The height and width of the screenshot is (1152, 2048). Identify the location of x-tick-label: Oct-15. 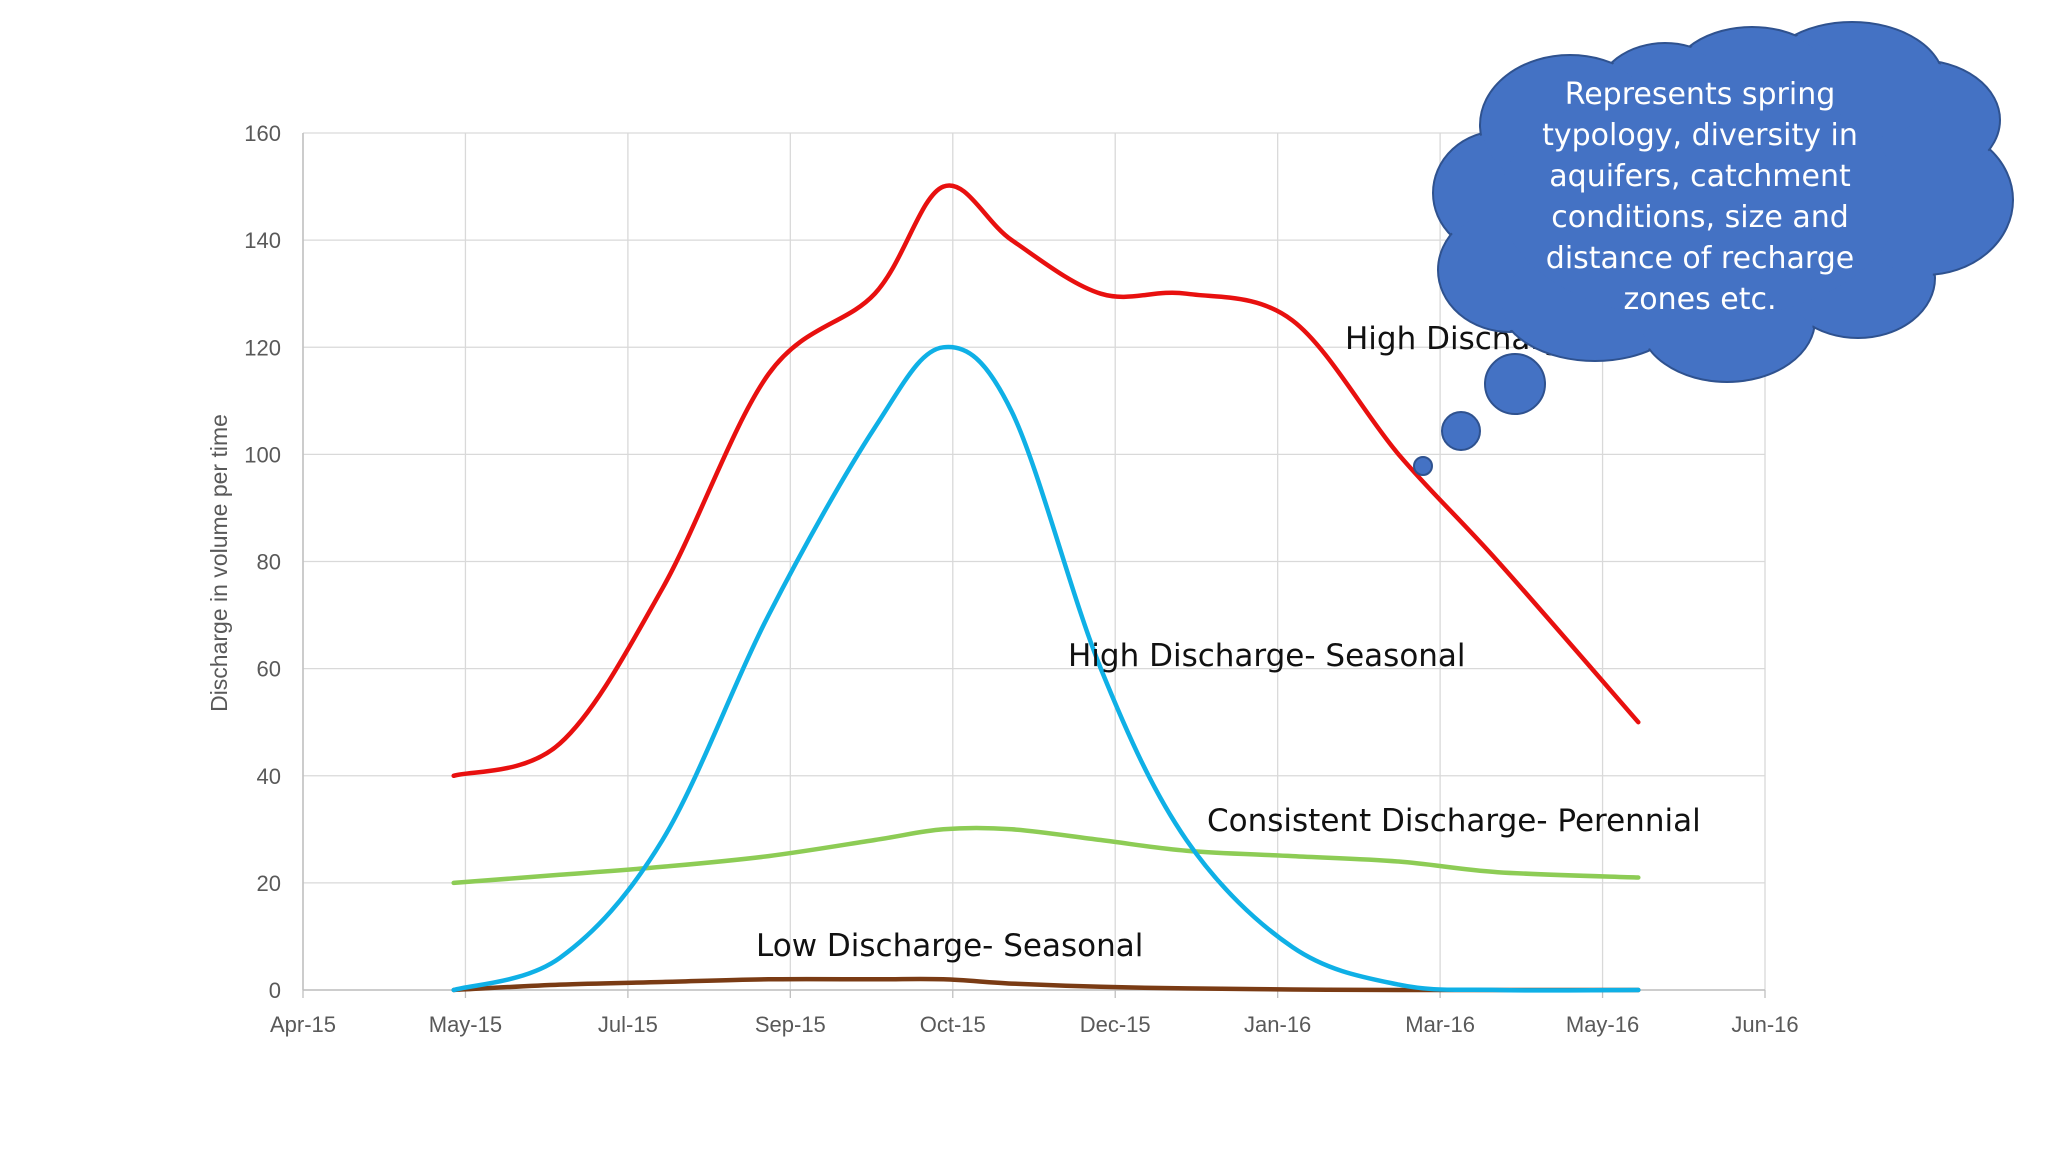
(953, 1024).